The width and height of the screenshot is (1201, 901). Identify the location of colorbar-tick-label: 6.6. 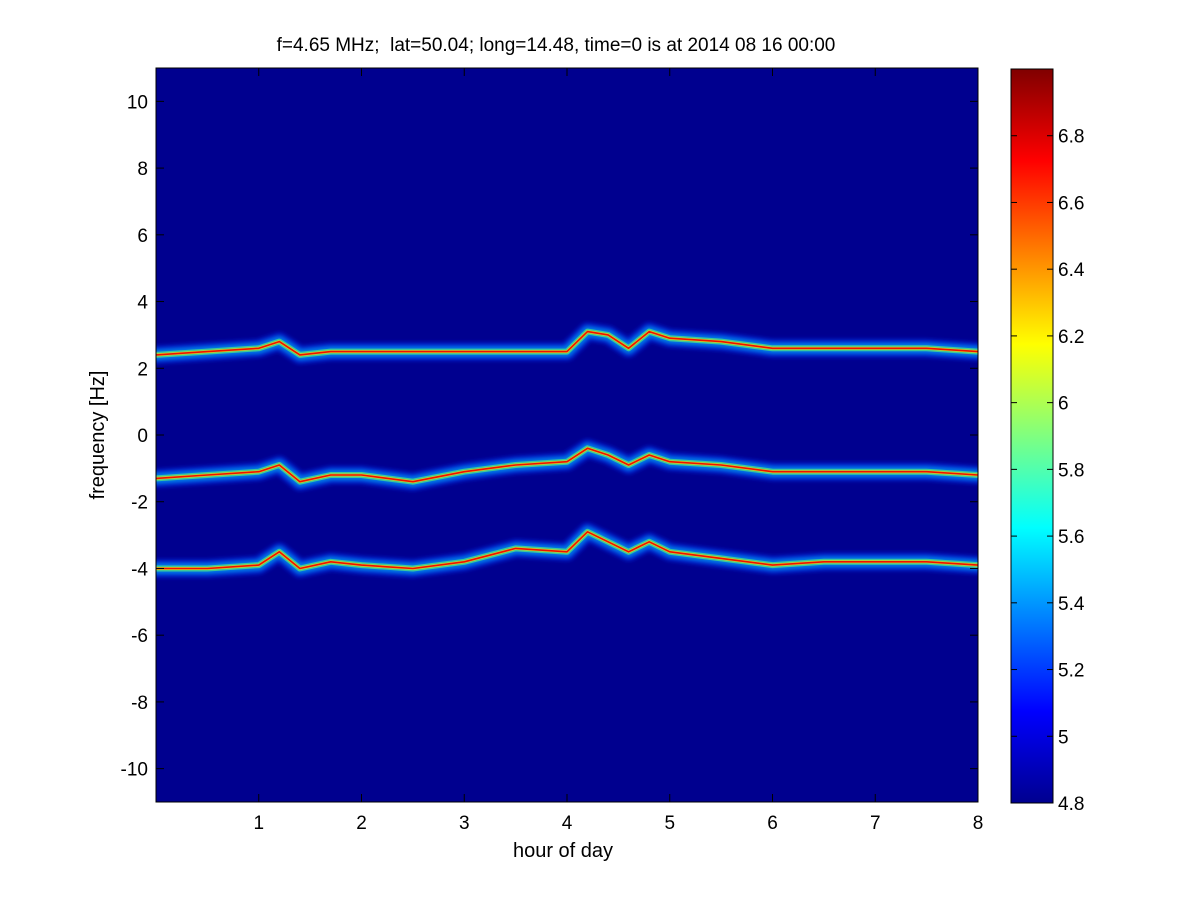
(1071, 203).